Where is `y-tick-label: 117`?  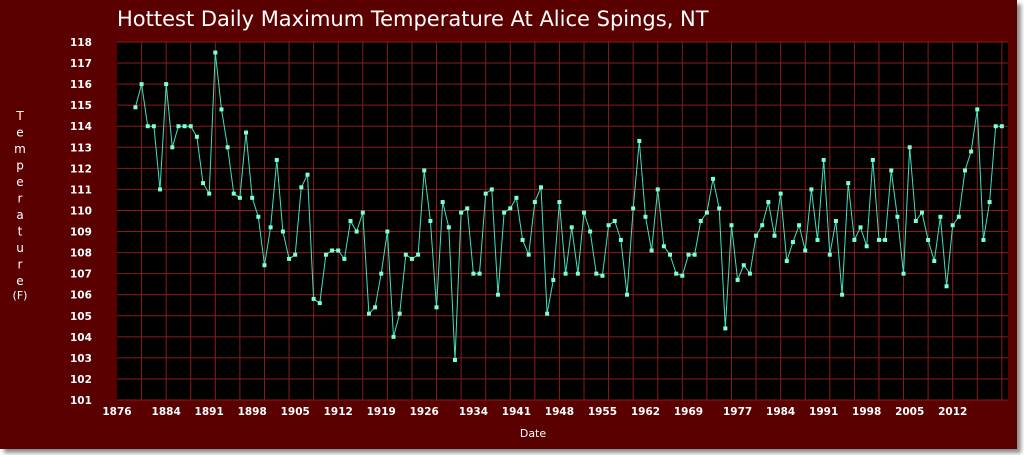
y-tick-label: 117 is located at coordinates (81, 64).